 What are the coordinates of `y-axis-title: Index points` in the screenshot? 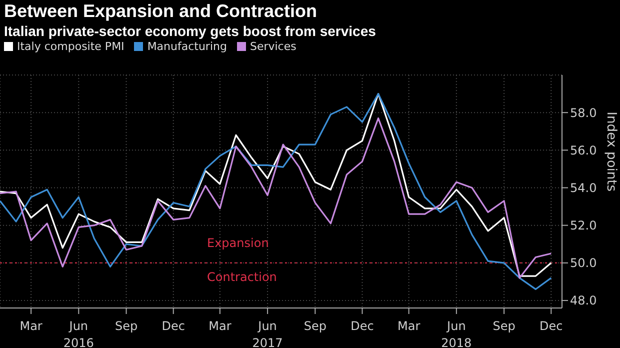 It's located at (610, 152).